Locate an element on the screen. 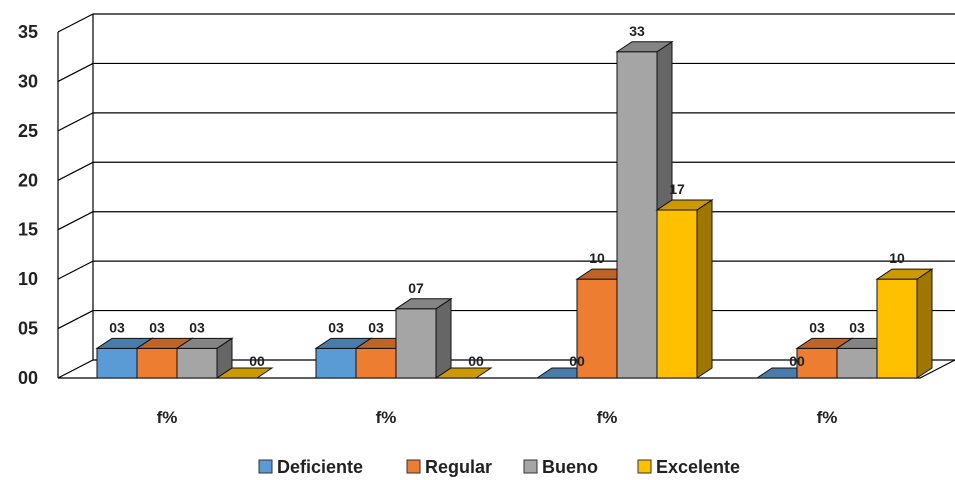 The image size is (955, 480). y-tick-label: 25 is located at coordinates (28, 131).